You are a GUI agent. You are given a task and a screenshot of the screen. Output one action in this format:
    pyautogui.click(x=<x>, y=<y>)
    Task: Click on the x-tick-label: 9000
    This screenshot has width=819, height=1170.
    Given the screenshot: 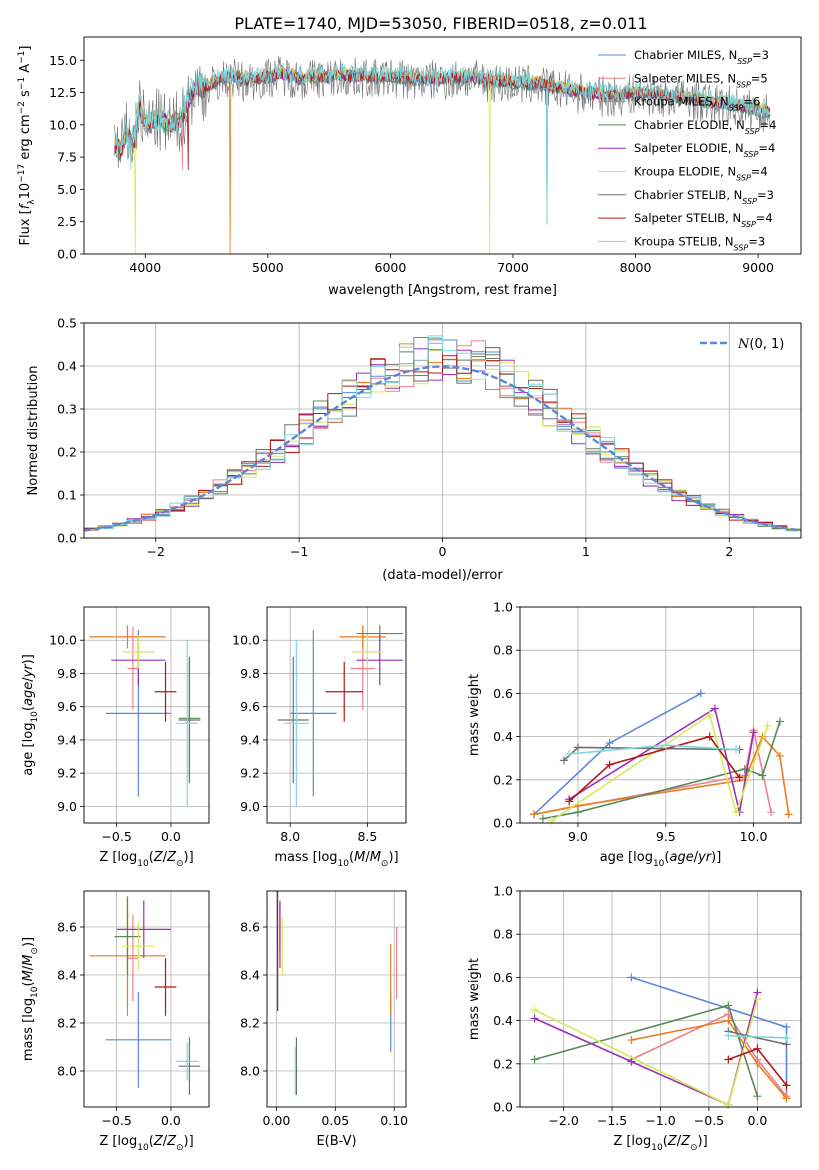 What is the action you would take?
    pyautogui.click(x=758, y=267)
    